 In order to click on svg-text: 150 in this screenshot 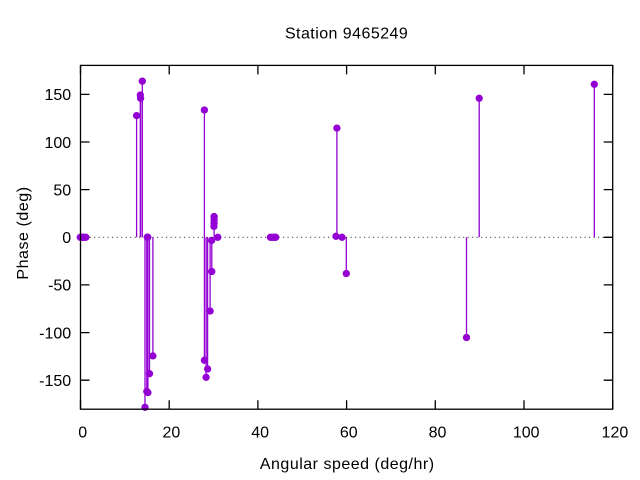, I will do `click(57, 95)`.